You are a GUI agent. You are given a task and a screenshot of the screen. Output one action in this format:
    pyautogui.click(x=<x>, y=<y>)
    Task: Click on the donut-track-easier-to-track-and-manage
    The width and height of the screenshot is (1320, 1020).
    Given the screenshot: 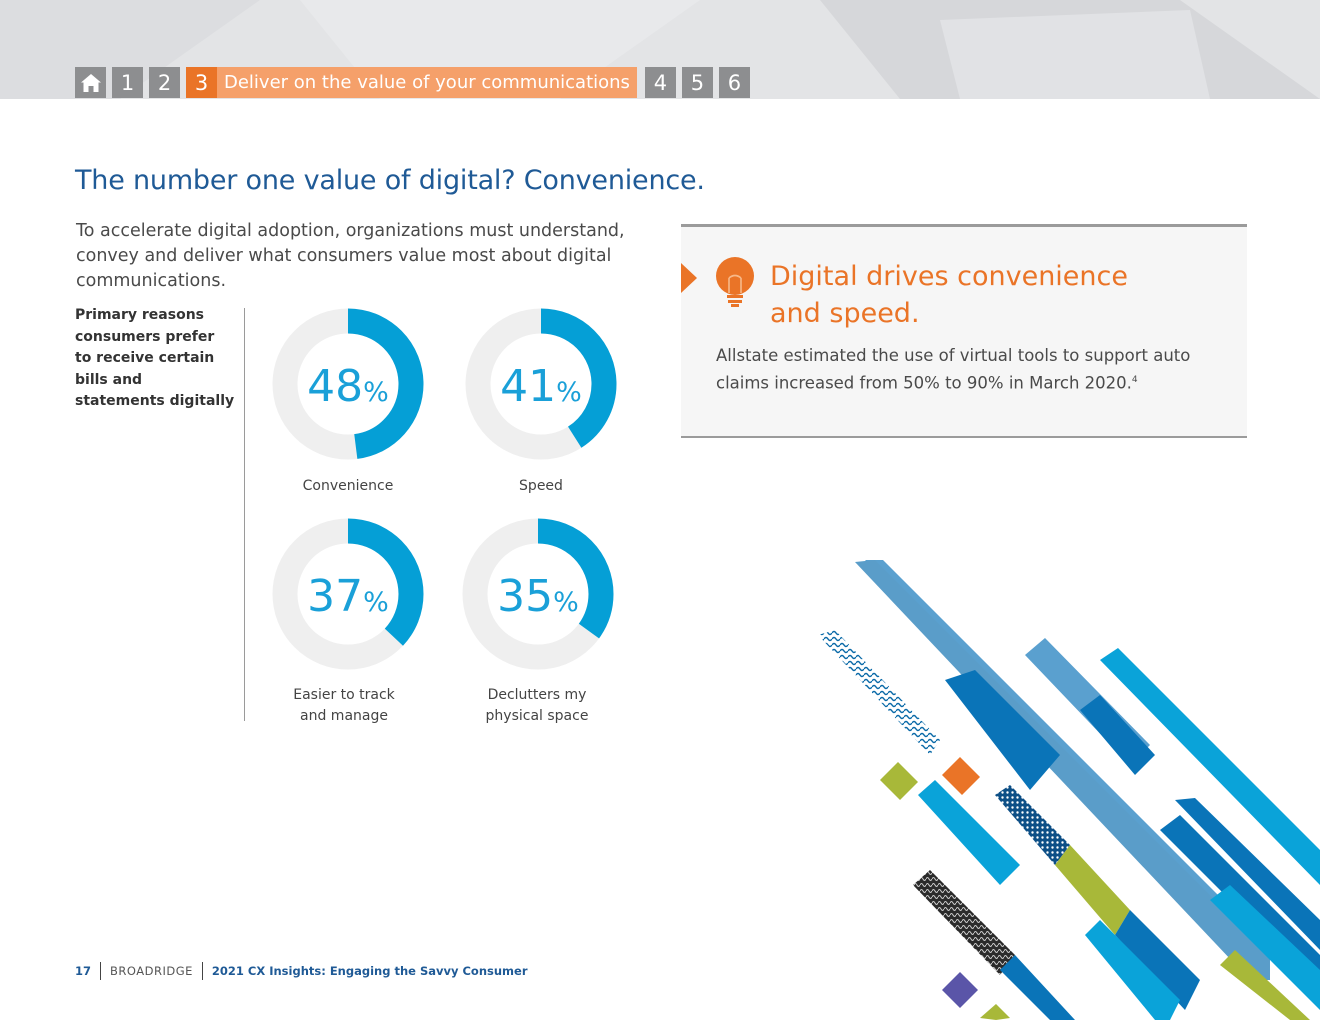 What is the action you would take?
    pyautogui.click(x=348, y=594)
    